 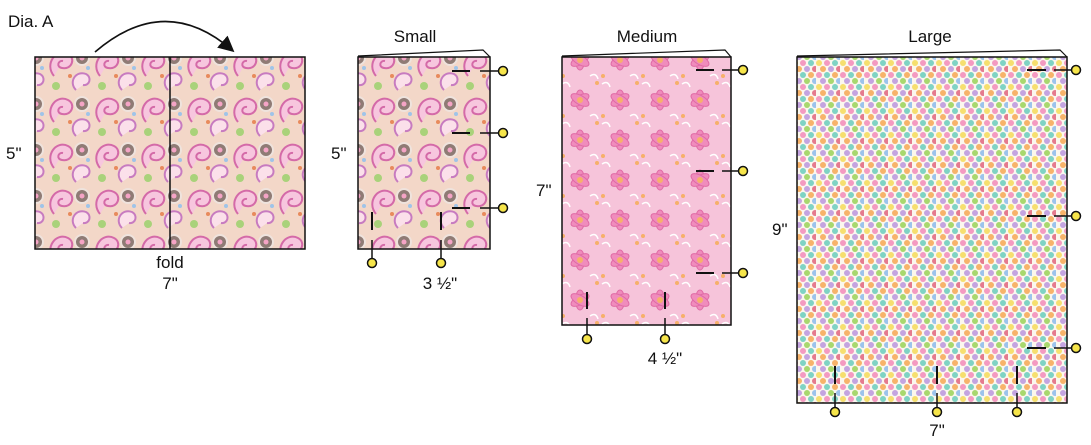 What do you see at coordinates (164, 36) in the screenshot?
I see `curved-arrow-icon` at bounding box center [164, 36].